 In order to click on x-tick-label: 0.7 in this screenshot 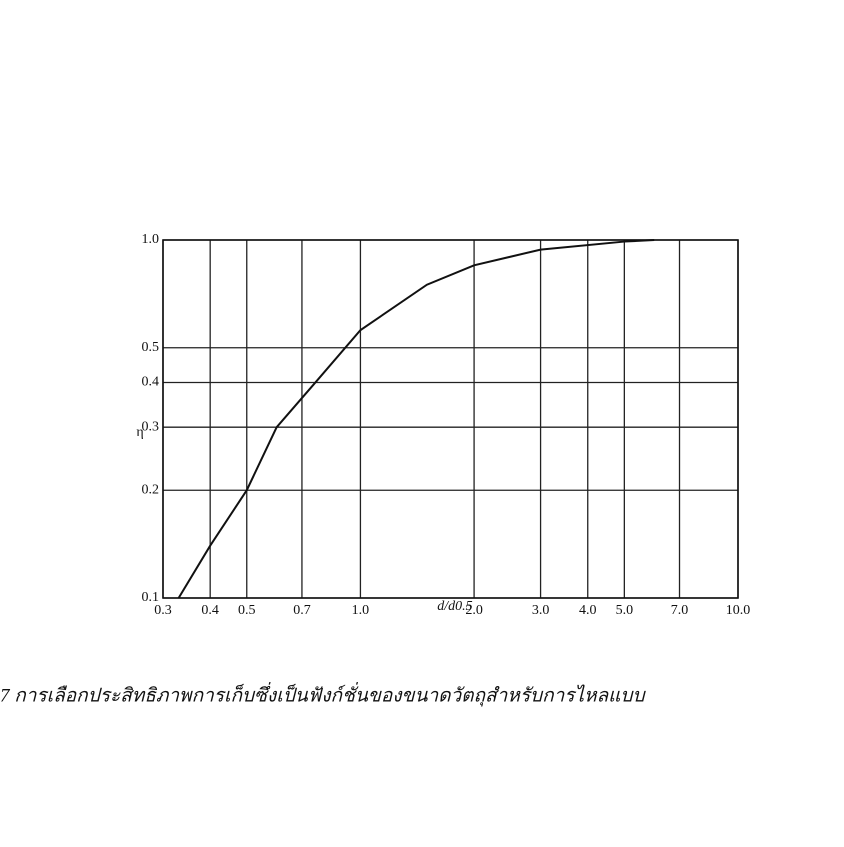, I will do `click(302, 610)`.